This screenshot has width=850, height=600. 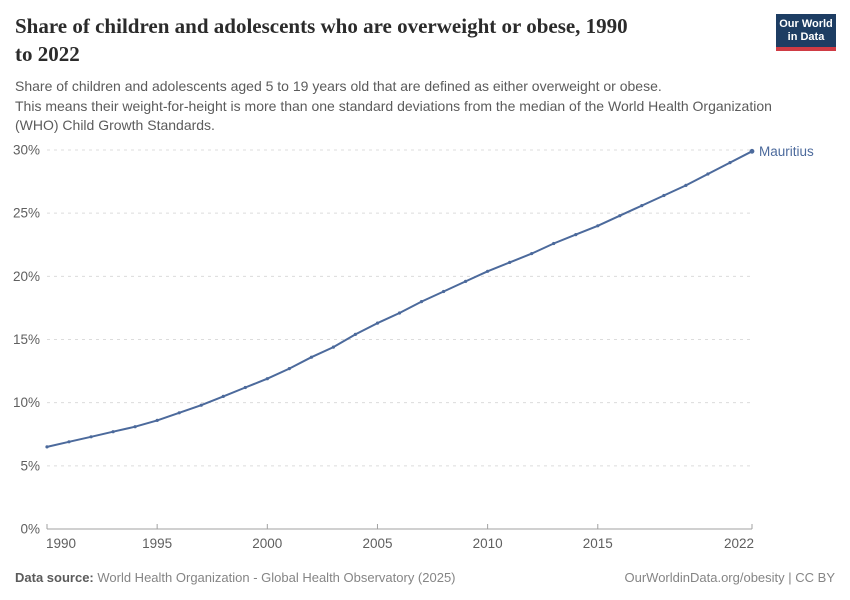 What do you see at coordinates (289, 369) in the screenshot?
I see `data-point-2001` at bounding box center [289, 369].